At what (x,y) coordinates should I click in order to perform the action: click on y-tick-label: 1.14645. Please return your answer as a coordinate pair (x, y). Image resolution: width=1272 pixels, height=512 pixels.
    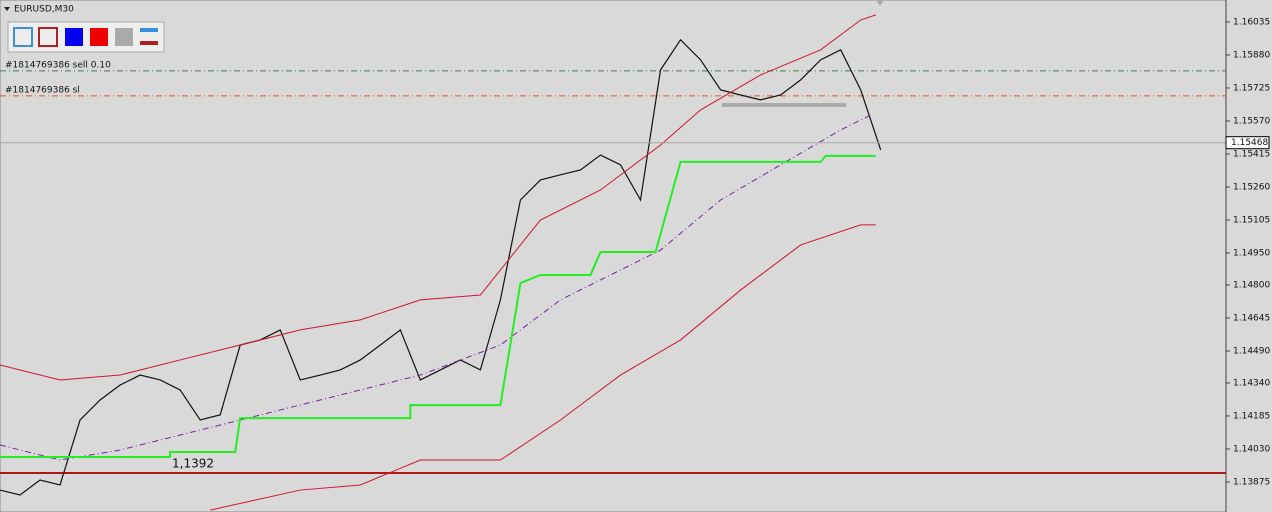
    Looking at the image, I should click on (1251, 318).